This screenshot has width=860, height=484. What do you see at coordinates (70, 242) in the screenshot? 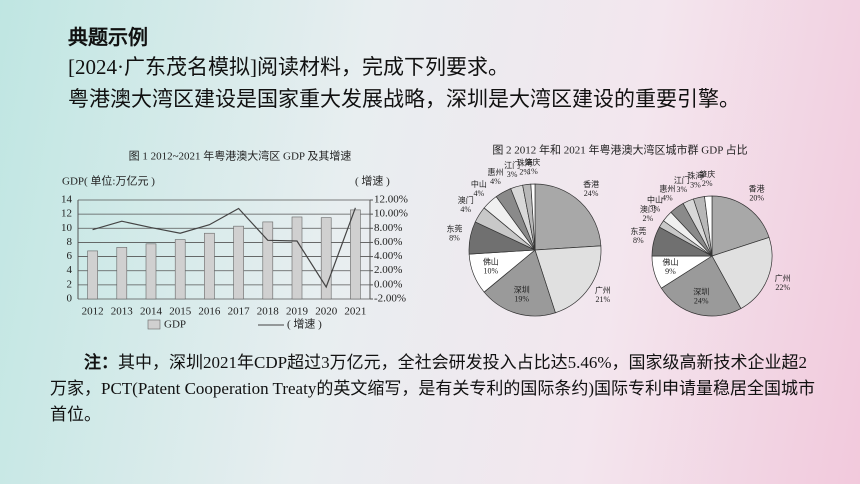
I see `y-tick-label: 8` at bounding box center [70, 242].